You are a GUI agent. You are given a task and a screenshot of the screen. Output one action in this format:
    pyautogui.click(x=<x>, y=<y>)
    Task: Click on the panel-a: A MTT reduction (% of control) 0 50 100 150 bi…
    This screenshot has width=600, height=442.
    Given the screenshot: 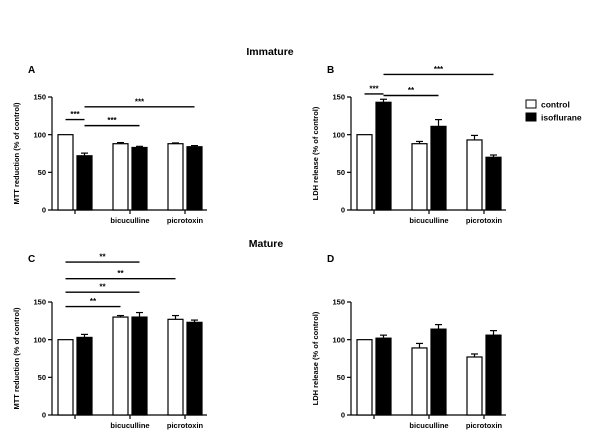 What is the action you would take?
    pyautogui.click(x=109, y=145)
    